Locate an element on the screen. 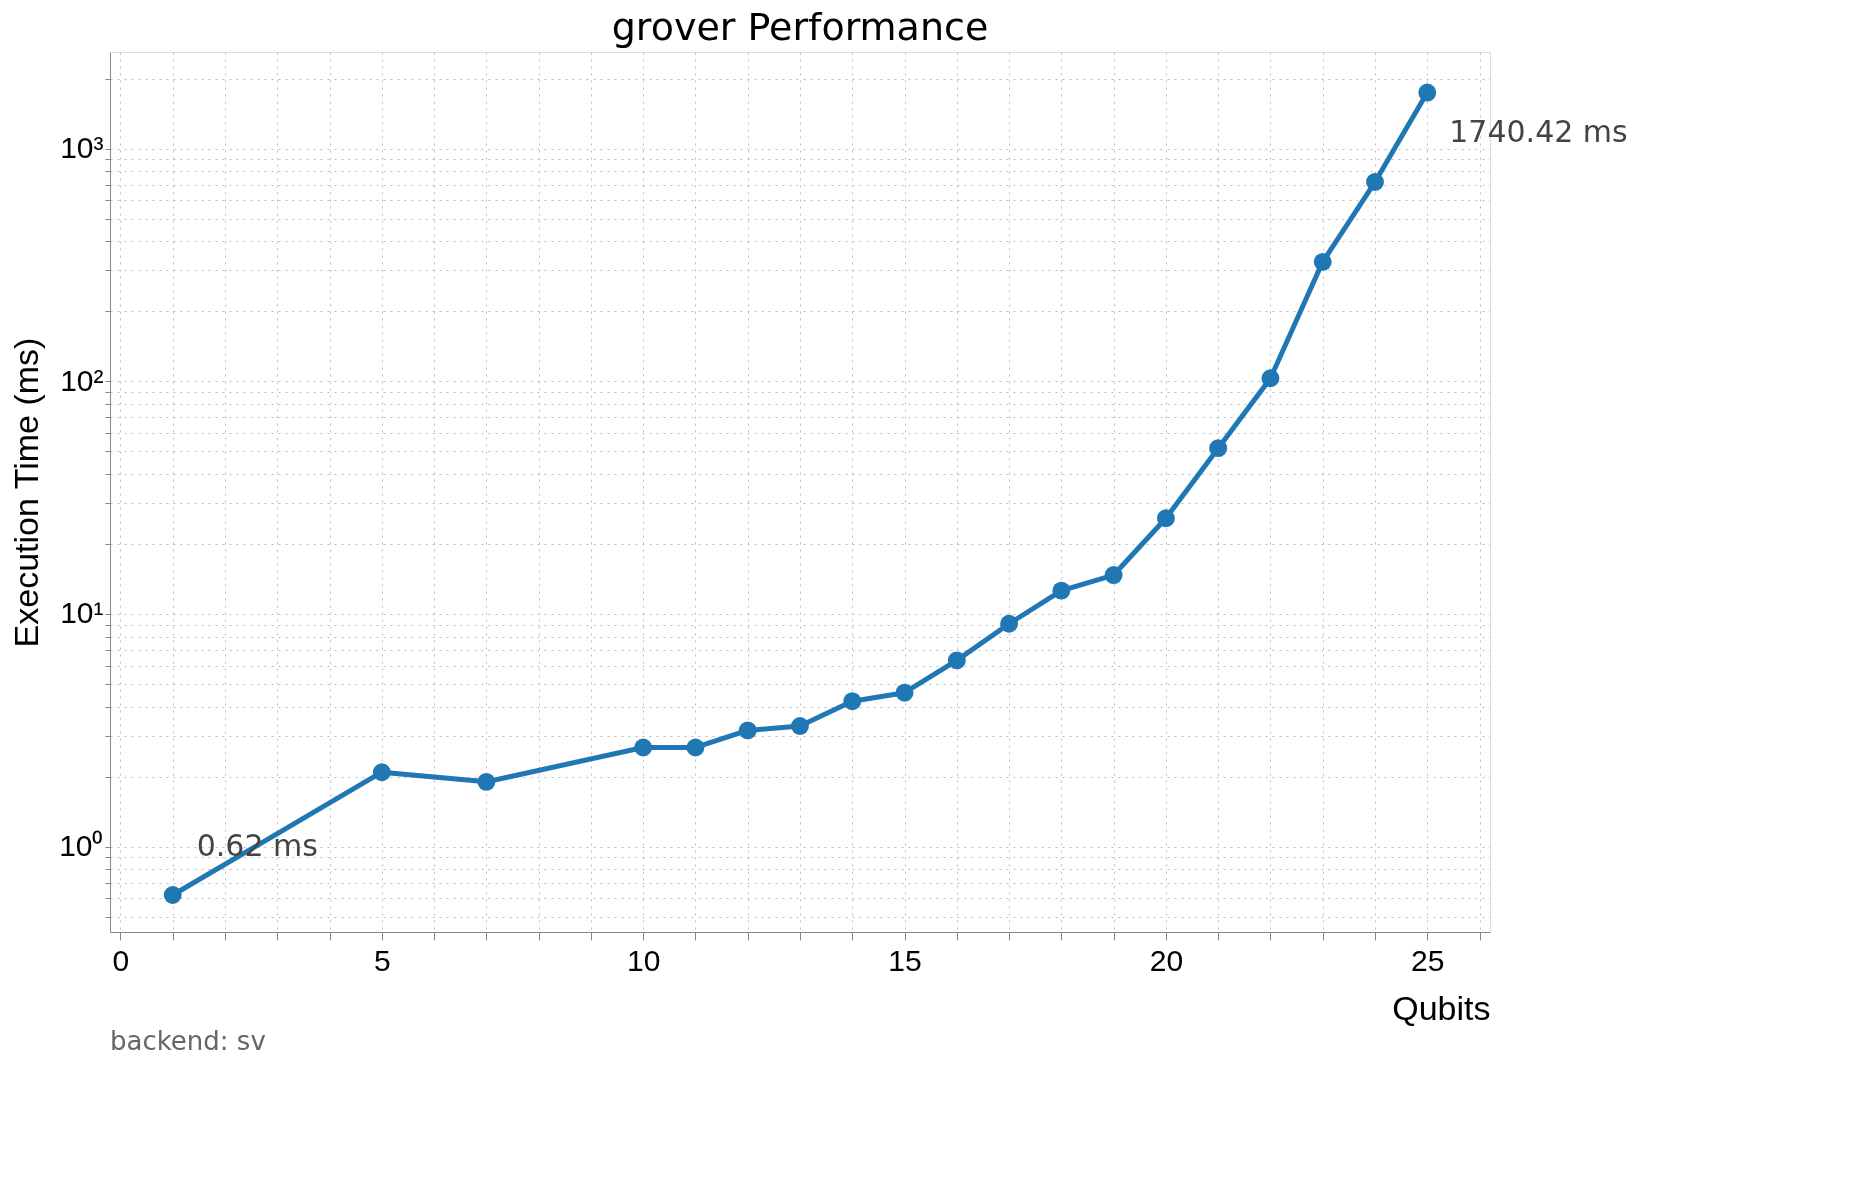 This screenshot has width=1871, height=1182. text: backend: sv is located at coordinates (188, 1041).